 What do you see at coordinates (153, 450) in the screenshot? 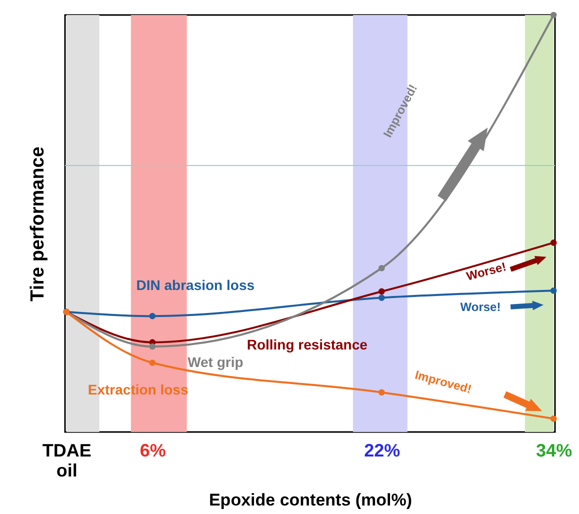
I see `x-tick-label: 6%` at bounding box center [153, 450].